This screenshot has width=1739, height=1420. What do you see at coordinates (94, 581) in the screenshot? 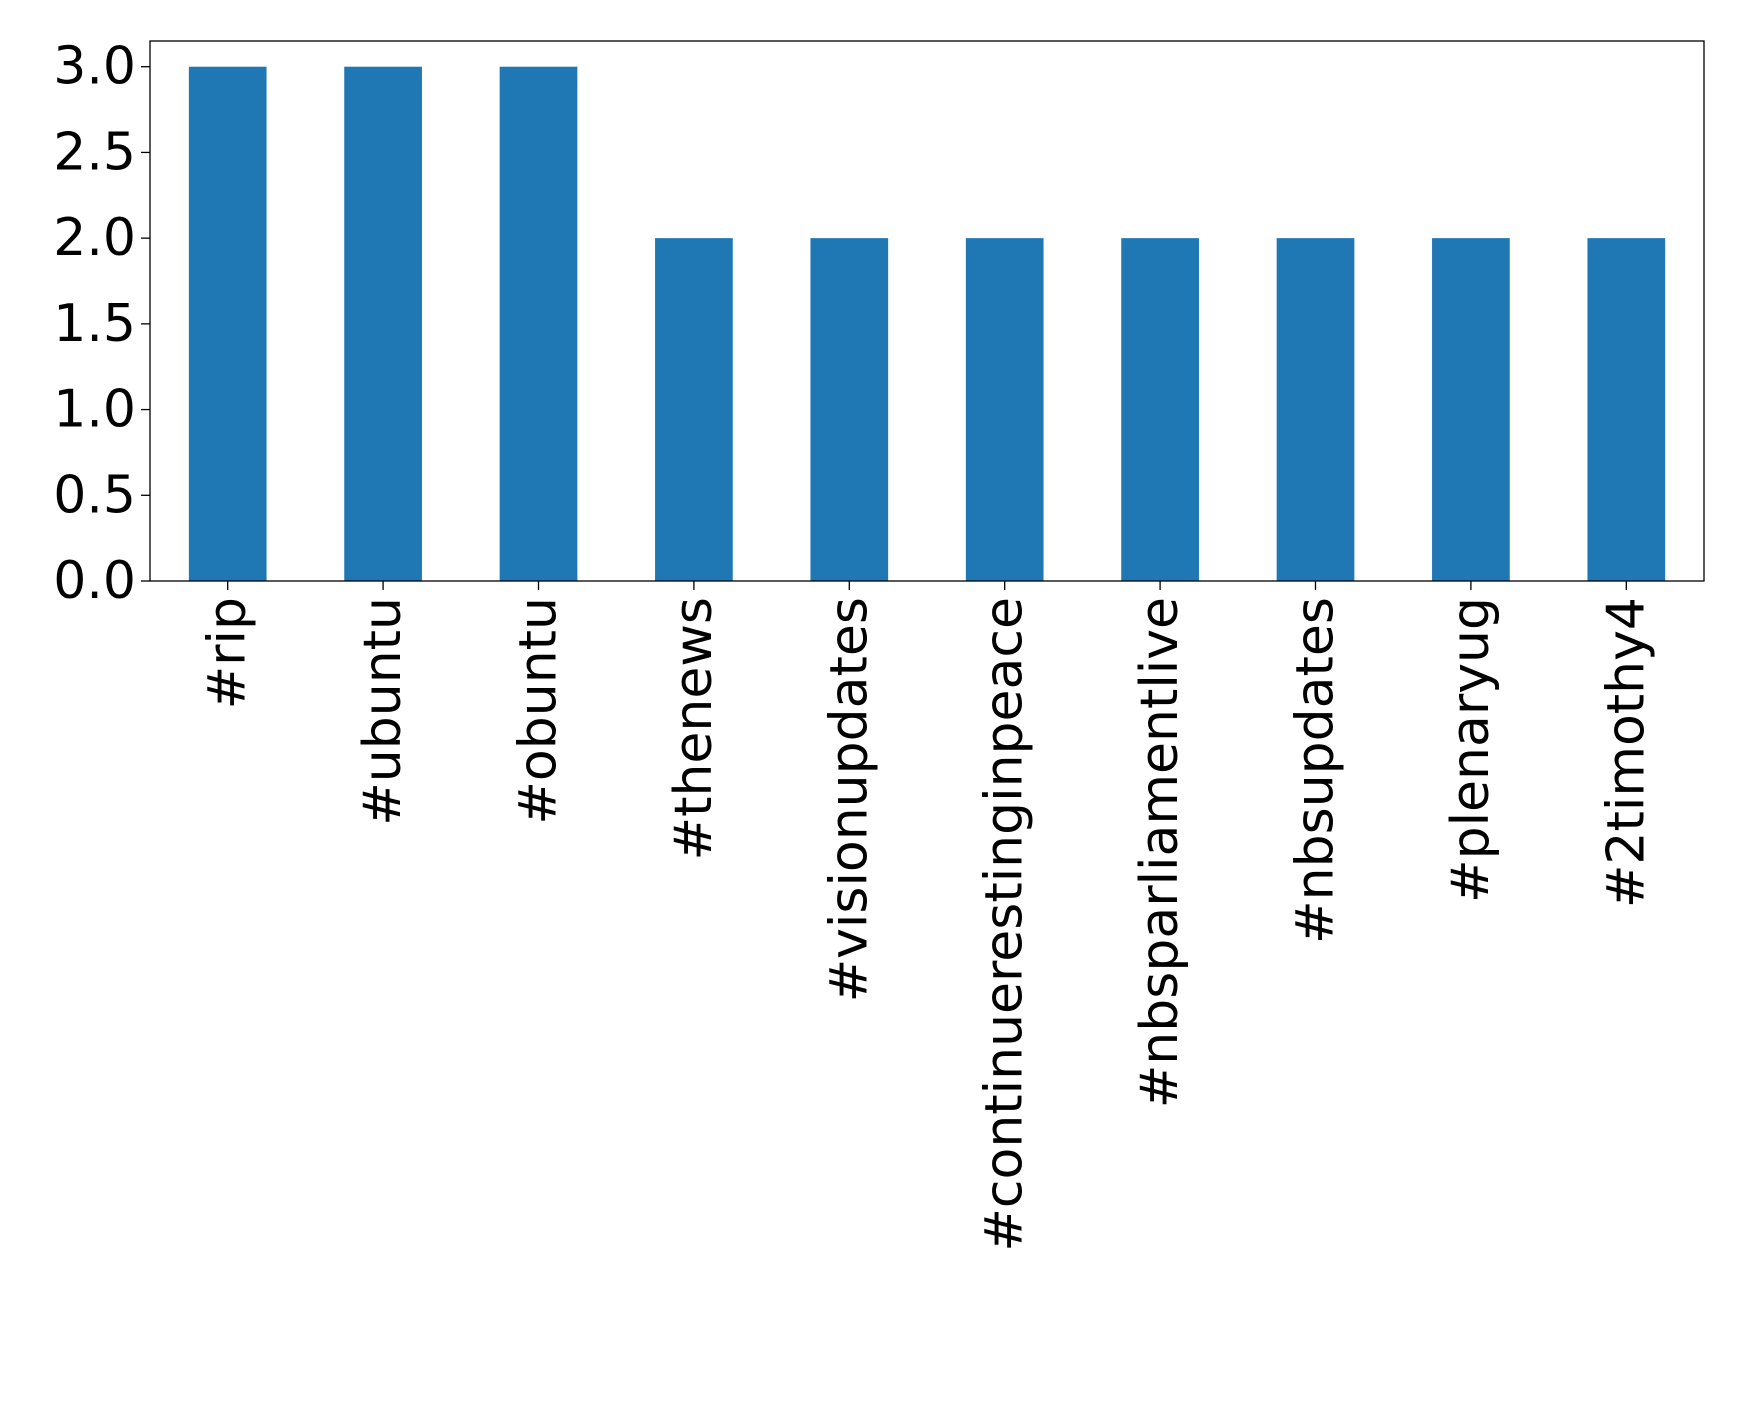
I see `y-tick-label: 0.0` at bounding box center [94, 581].